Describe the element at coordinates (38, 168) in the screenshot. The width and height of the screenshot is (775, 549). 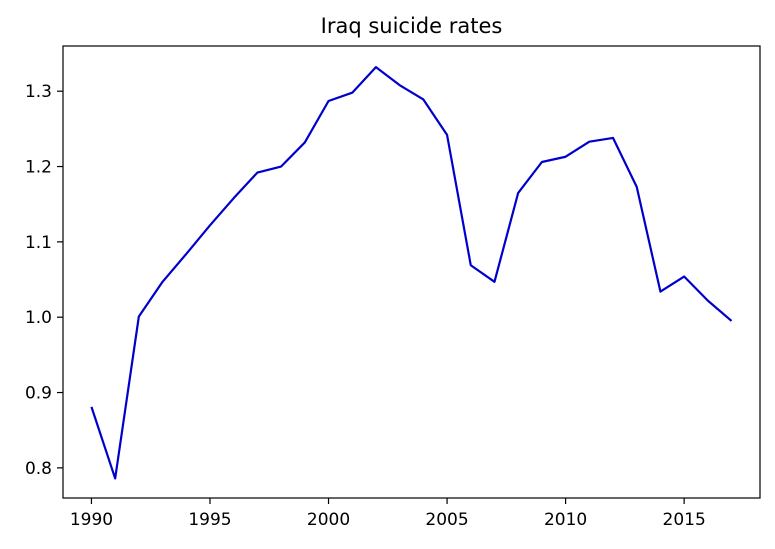
I see `y-tick-label: 1.2` at that location.